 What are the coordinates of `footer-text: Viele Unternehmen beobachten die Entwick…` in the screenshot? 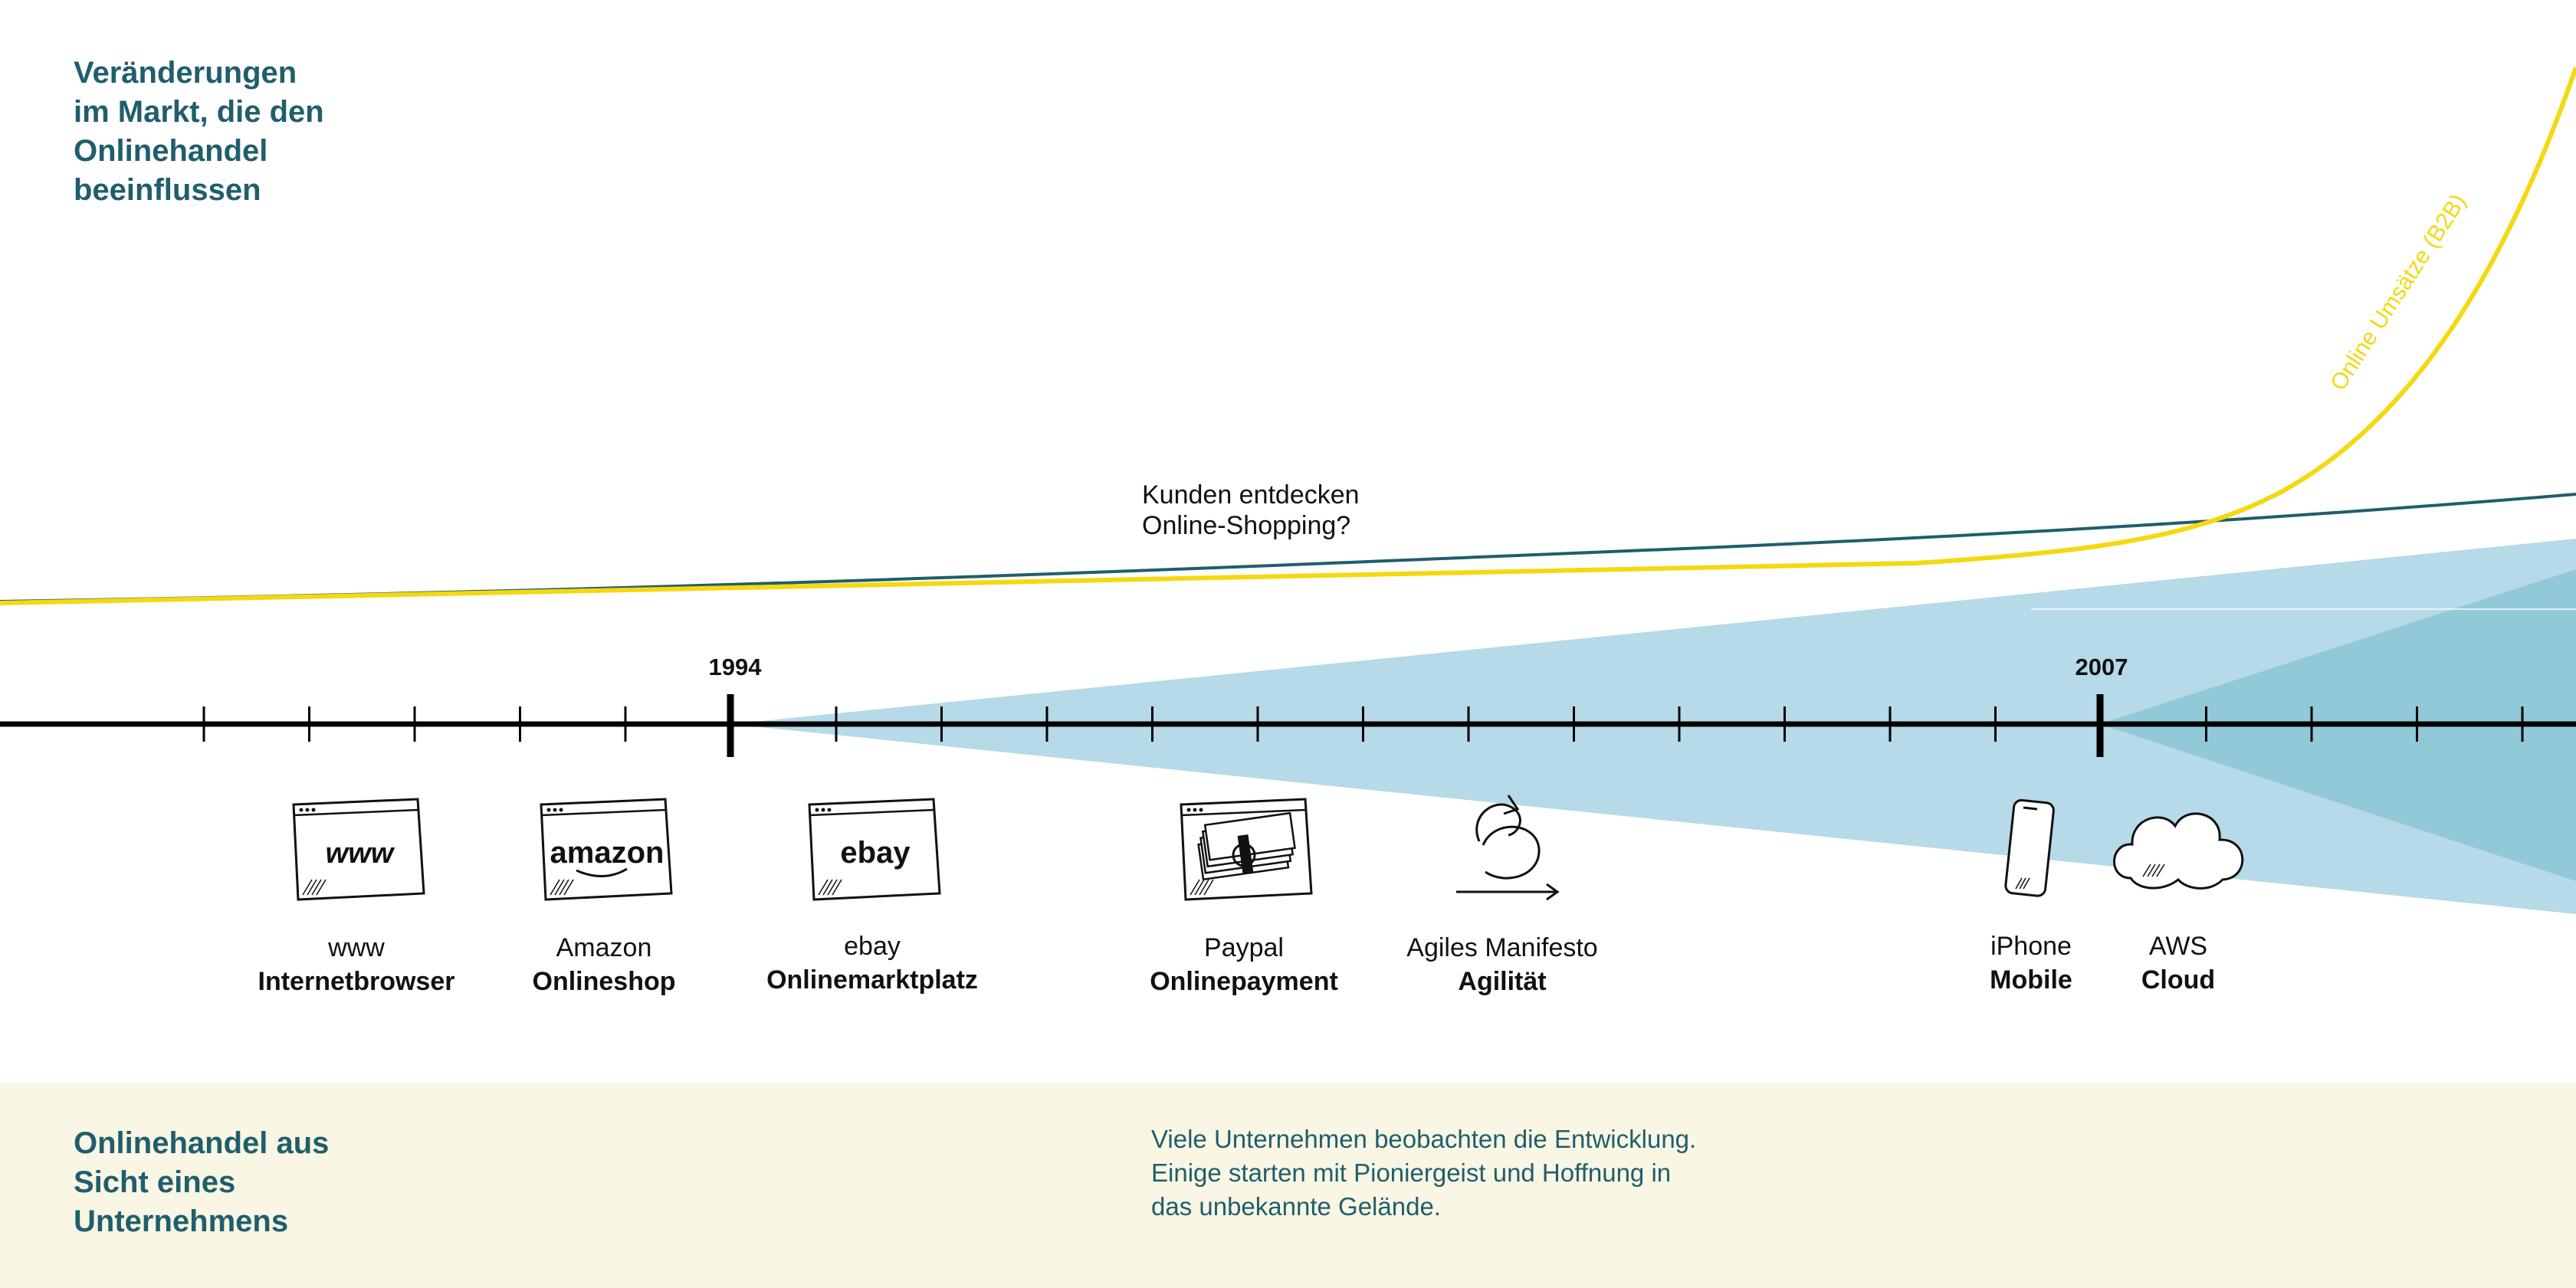 It's located at (1424, 1173).